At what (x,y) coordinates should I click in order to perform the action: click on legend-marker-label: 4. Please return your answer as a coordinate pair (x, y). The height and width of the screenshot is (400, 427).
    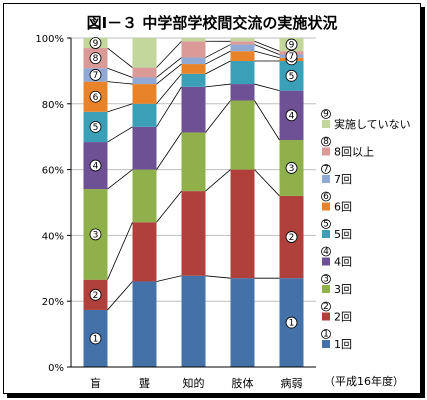
    Looking at the image, I should click on (326, 252).